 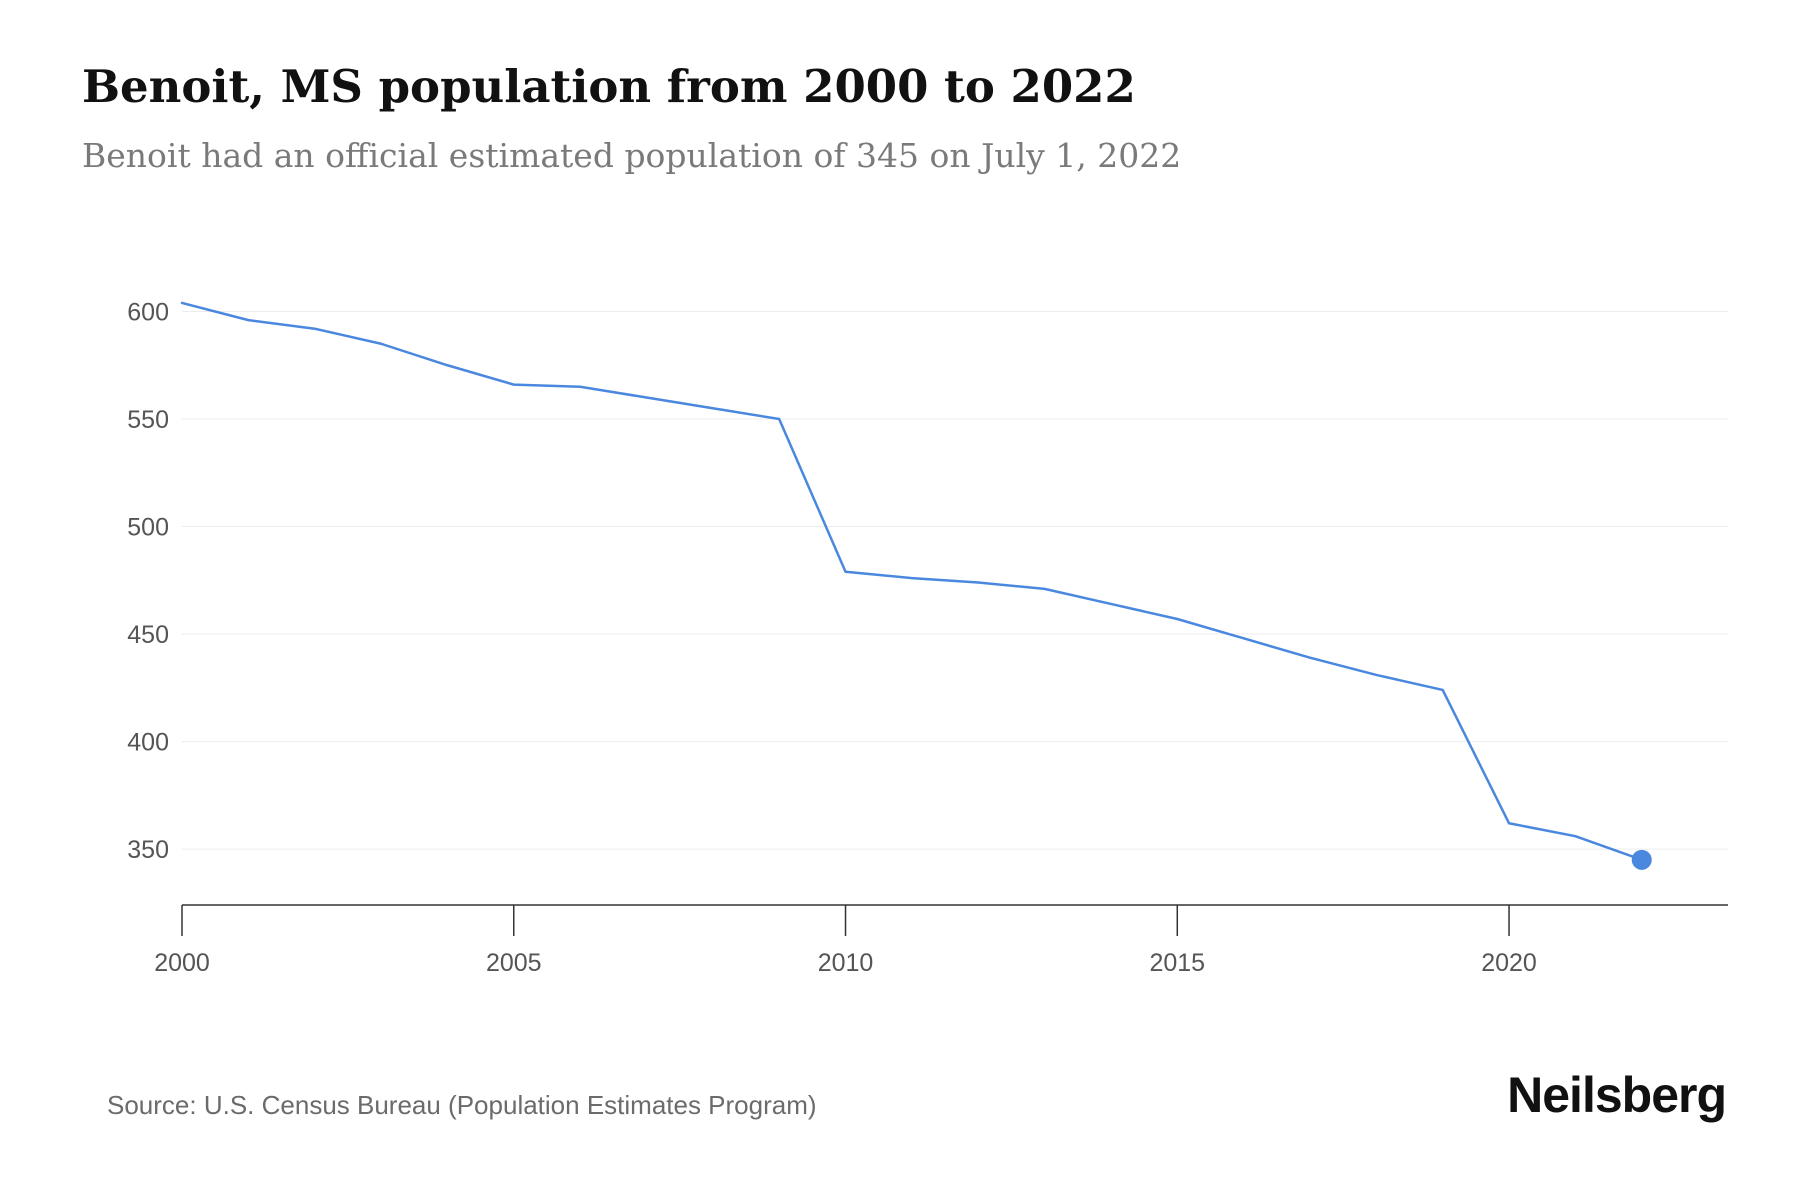 I want to click on x-tick-label: 2010, so click(x=846, y=963).